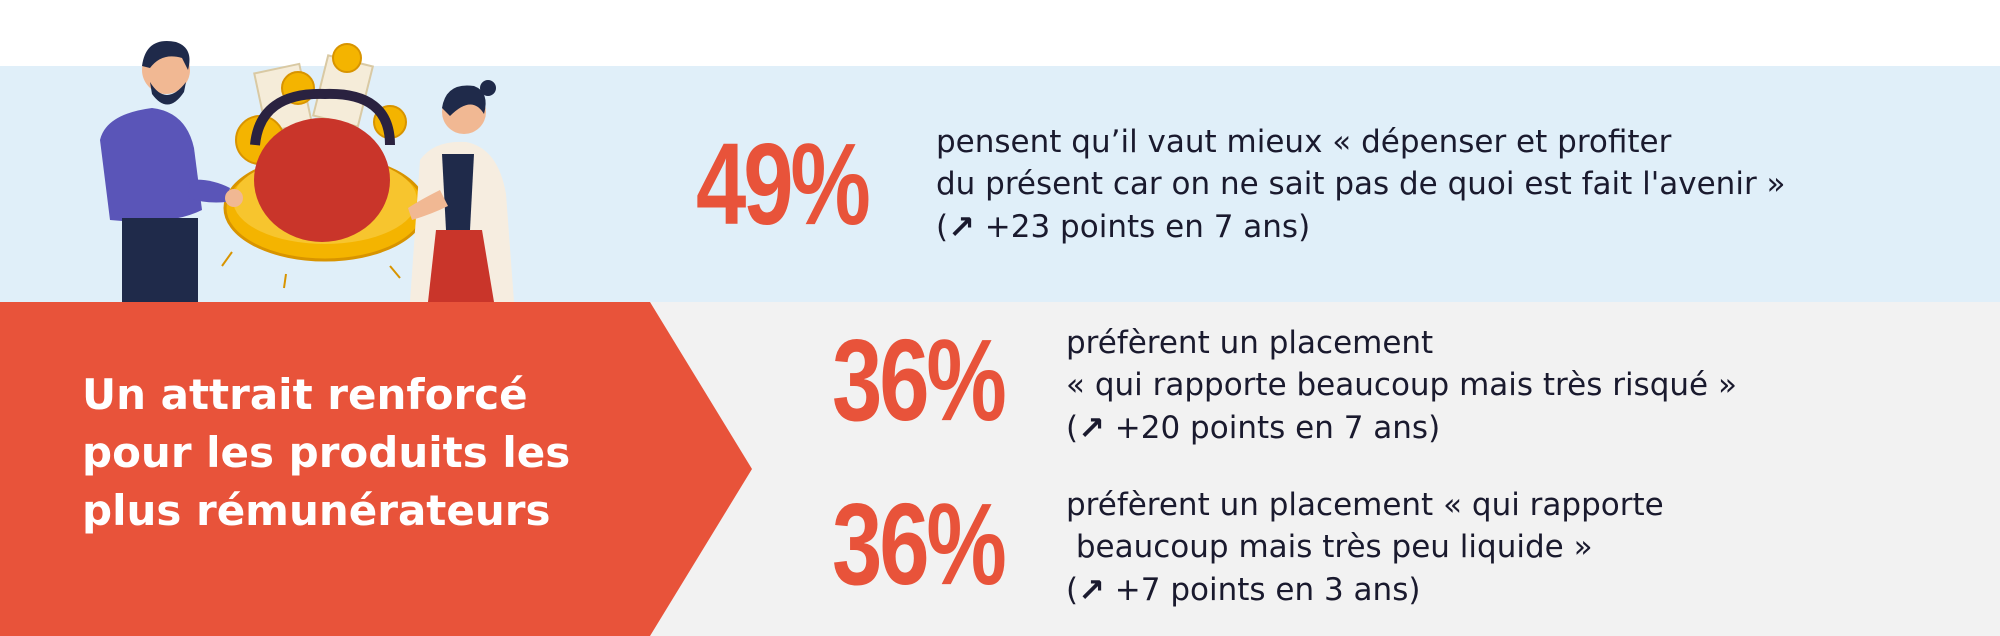 This screenshot has width=2000, height=636. Describe the element at coordinates (1261, 590) in the screenshot. I see `stat-trend-text: +7 points en 3 ans` at that location.